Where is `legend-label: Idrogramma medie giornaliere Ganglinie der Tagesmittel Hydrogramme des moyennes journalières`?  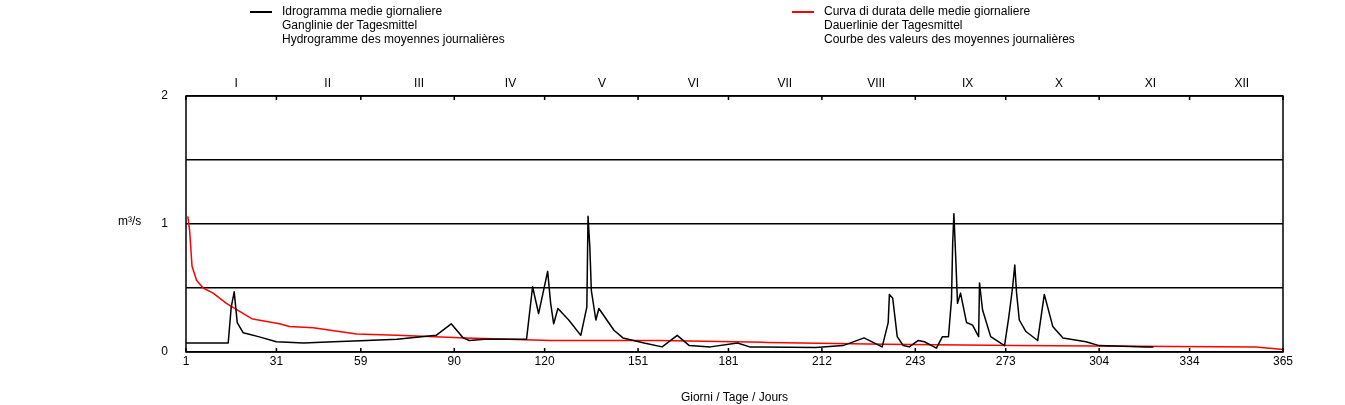
legend-label: Idrogramma medie giornaliere Ganglinie der Tagesmittel Hydrogramme des moyennes journalières is located at coordinates (393, 25).